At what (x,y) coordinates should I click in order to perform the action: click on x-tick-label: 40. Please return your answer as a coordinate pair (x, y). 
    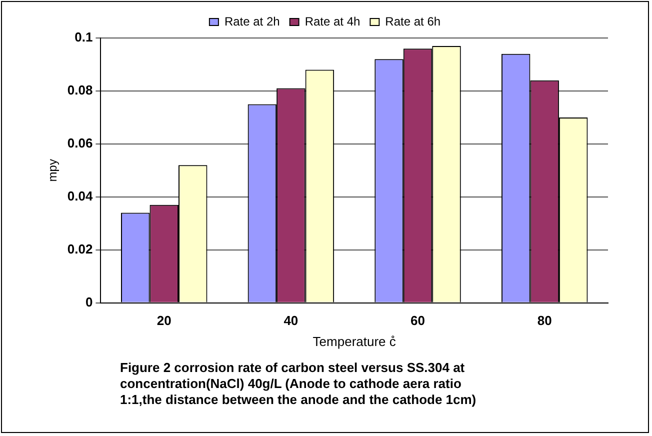
    Looking at the image, I should click on (291, 320).